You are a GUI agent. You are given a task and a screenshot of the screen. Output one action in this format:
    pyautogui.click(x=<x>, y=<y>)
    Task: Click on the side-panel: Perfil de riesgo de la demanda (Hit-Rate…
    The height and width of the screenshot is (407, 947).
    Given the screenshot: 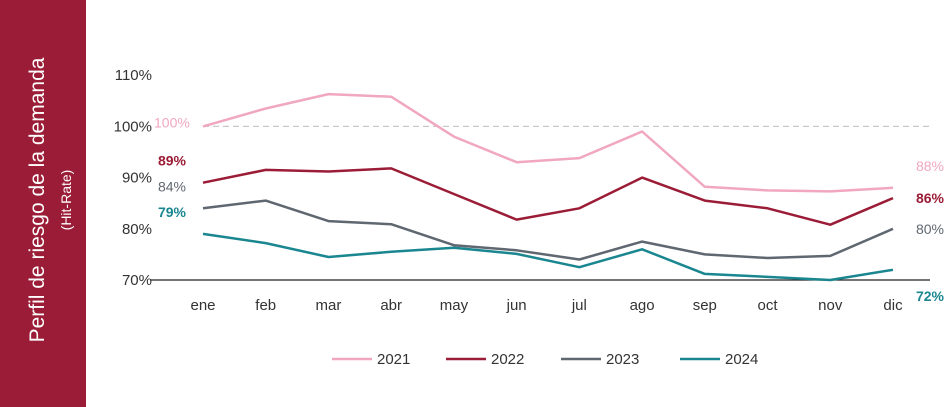 What is the action you would take?
    pyautogui.click(x=43, y=203)
    